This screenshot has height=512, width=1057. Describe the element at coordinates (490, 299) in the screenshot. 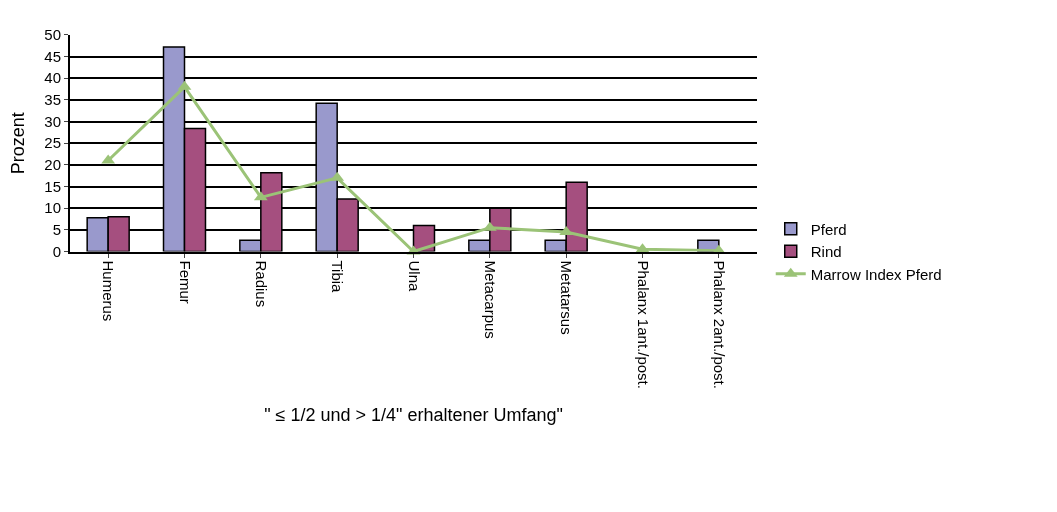

I see `x-tick-label: Metacarpus` at that location.